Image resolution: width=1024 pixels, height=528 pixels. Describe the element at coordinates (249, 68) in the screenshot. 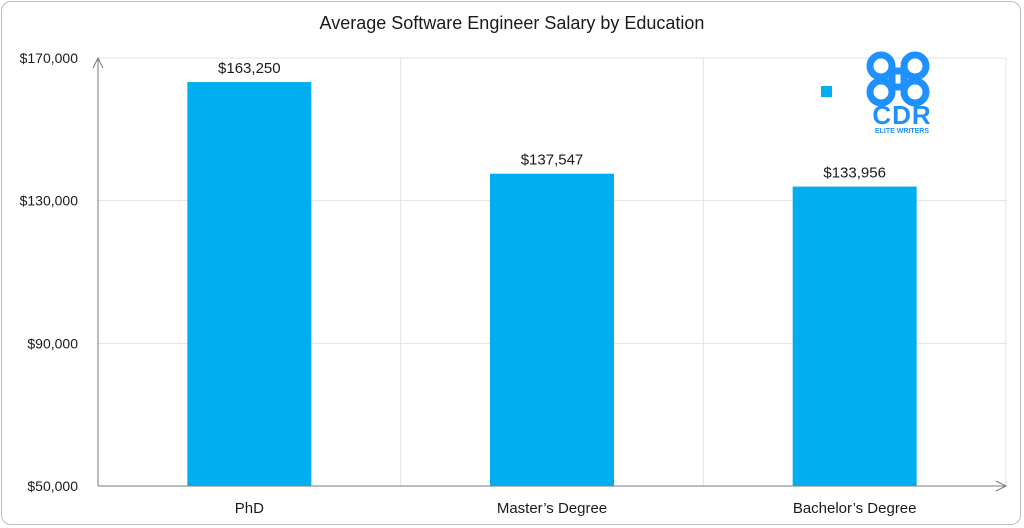

I see `data-label: $163,250` at that location.